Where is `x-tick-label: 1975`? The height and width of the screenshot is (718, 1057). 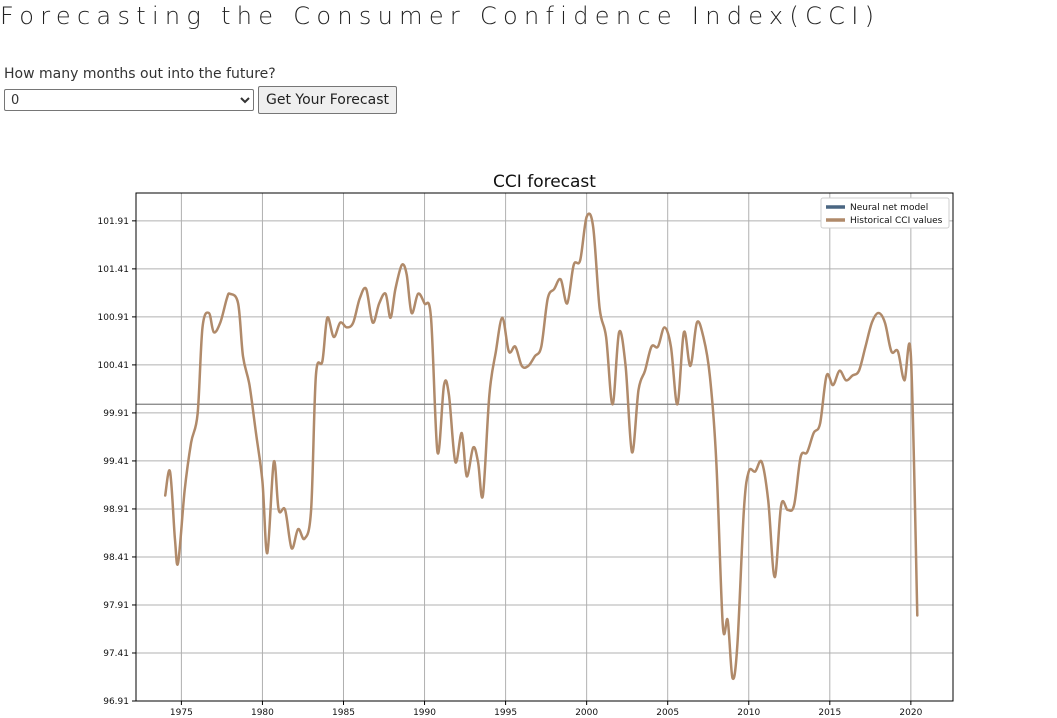
x-tick-label: 1975 is located at coordinates (181, 713).